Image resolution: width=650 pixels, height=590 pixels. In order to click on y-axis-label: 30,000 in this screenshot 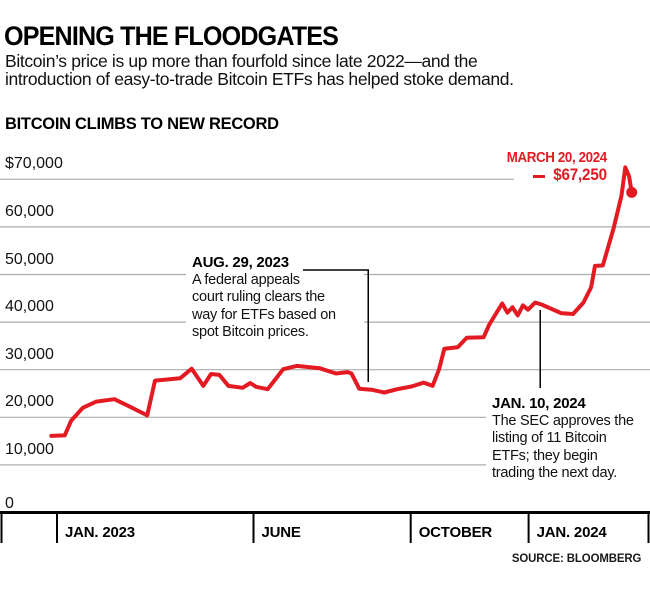, I will do `click(29, 354)`.